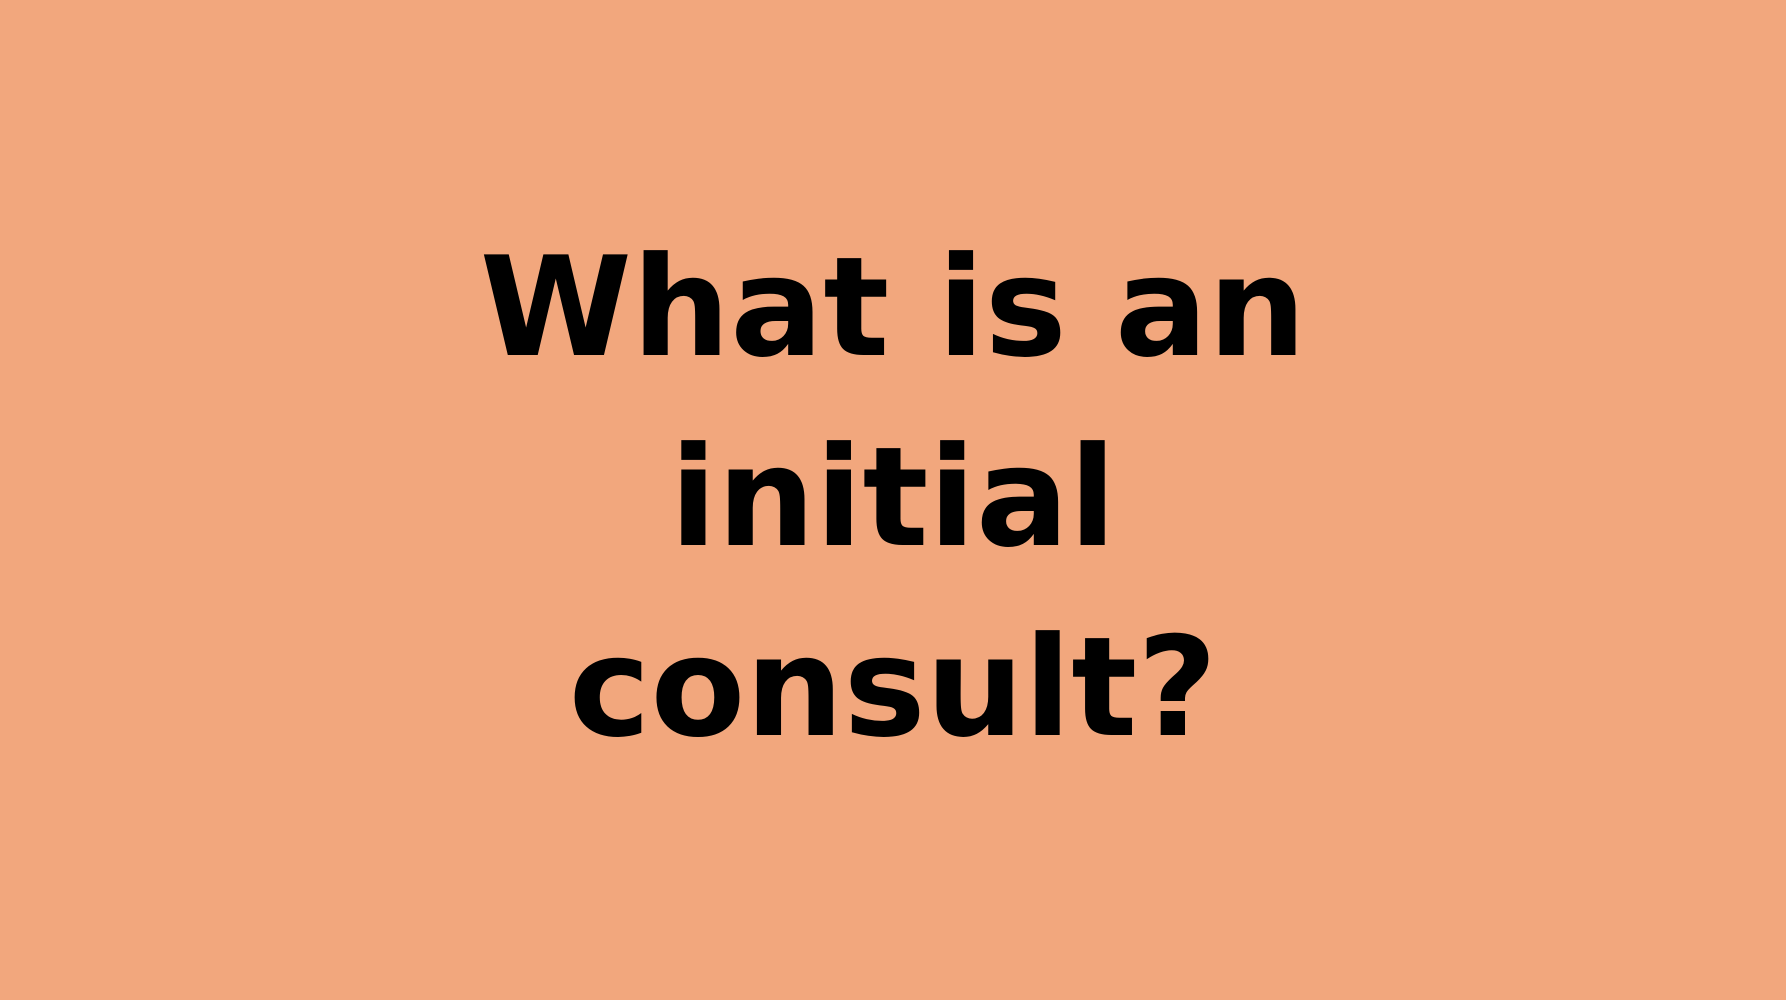  Describe the element at coordinates (893, 307) in the screenshot. I see `headline-line-1: What is an` at that location.